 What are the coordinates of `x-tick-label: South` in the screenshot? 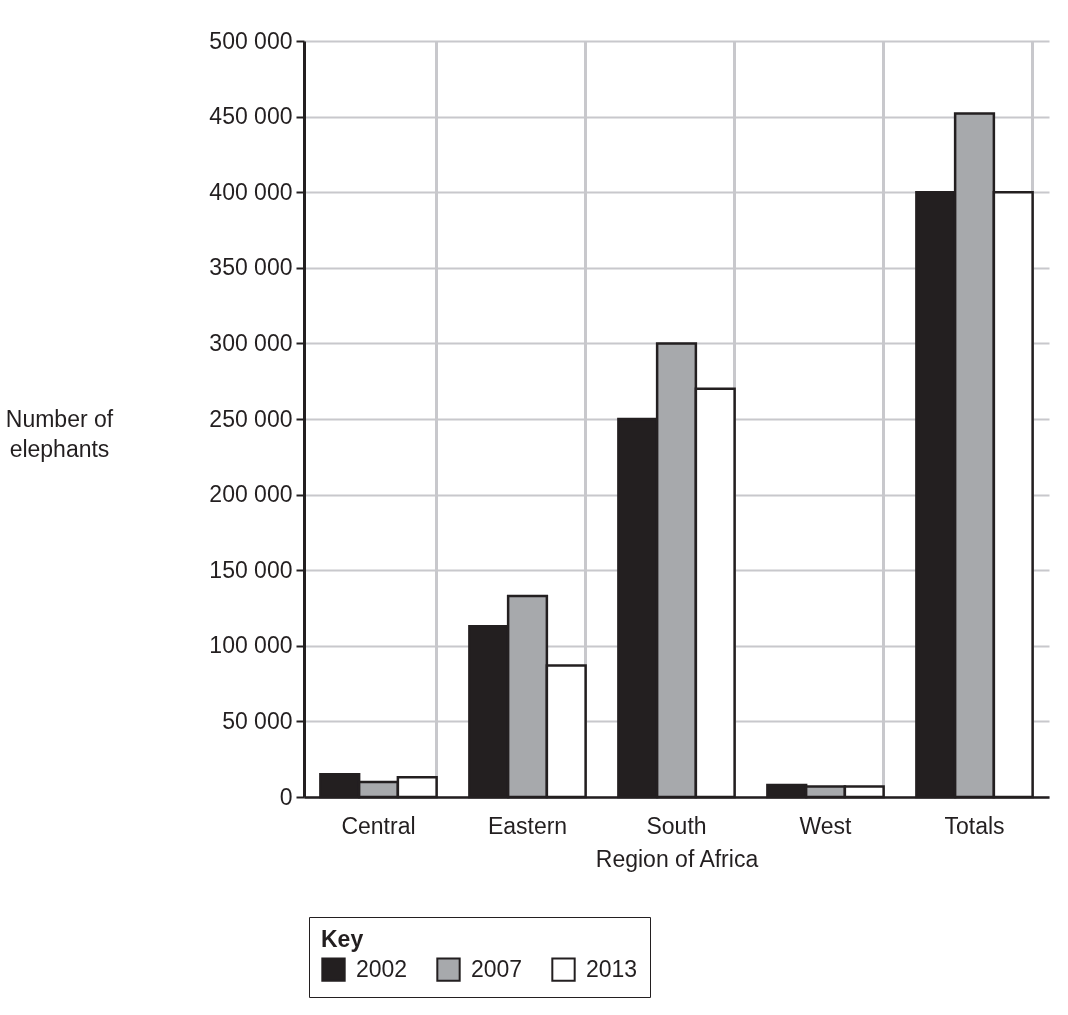 It's located at (676, 825).